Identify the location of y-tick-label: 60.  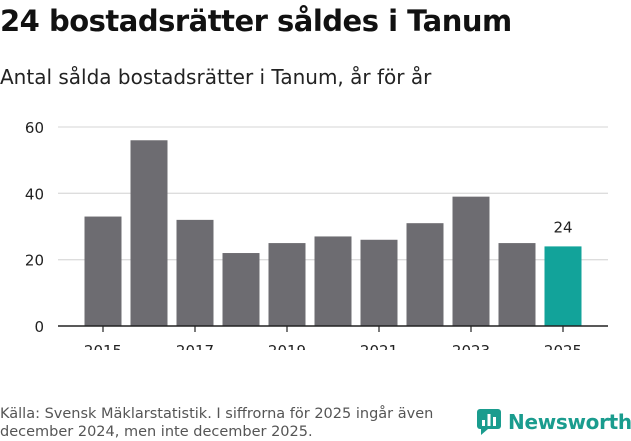
(34, 128).